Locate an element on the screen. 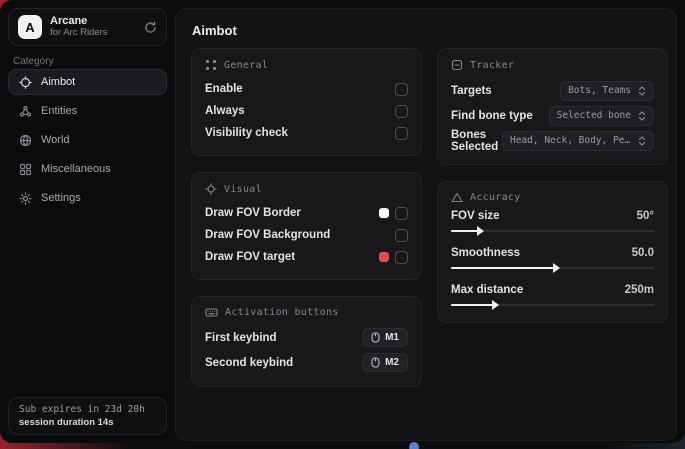 This screenshot has height=449, width=685. always-checkbox is located at coordinates (401, 111).